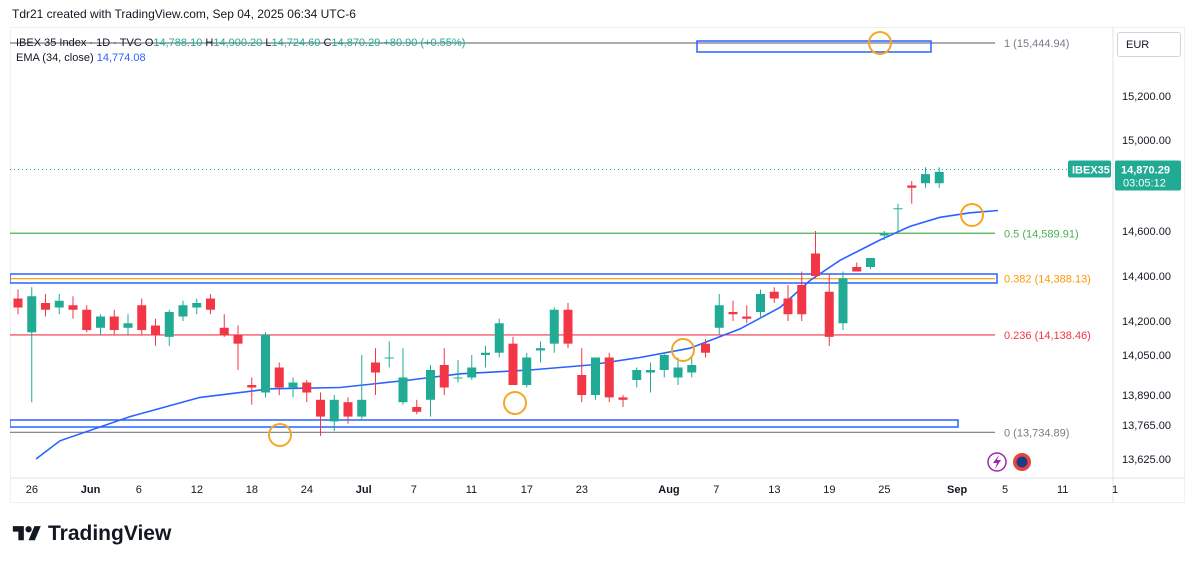 The height and width of the screenshot is (563, 1195). Describe the element at coordinates (997, 462) in the screenshot. I see `lightning-bolt-icon` at that location.